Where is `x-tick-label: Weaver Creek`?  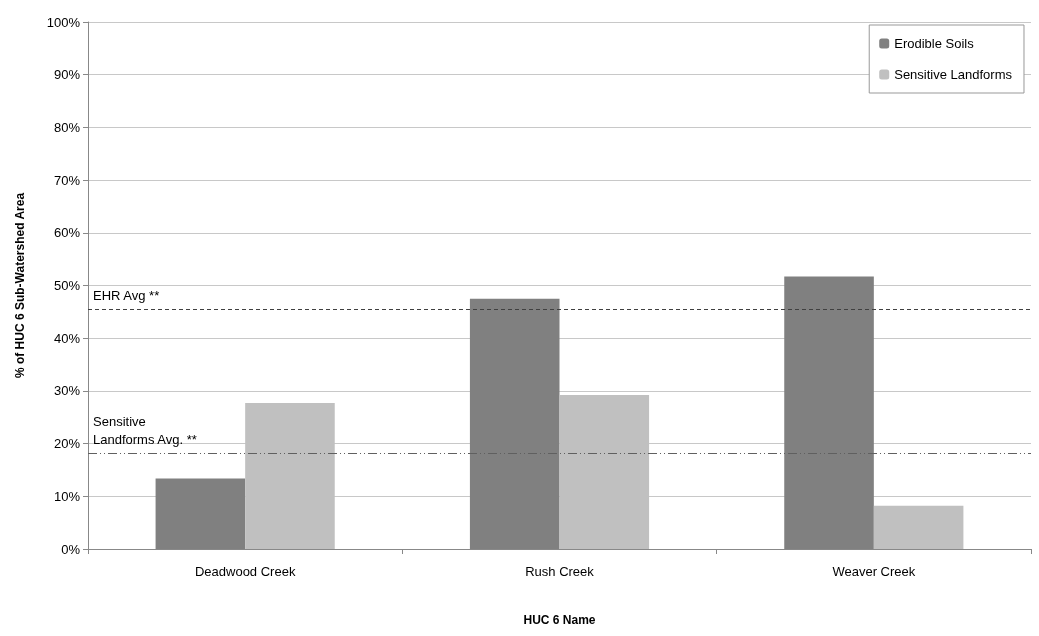
x-tick-label: Weaver Creek is located at coordinates (874, 571).